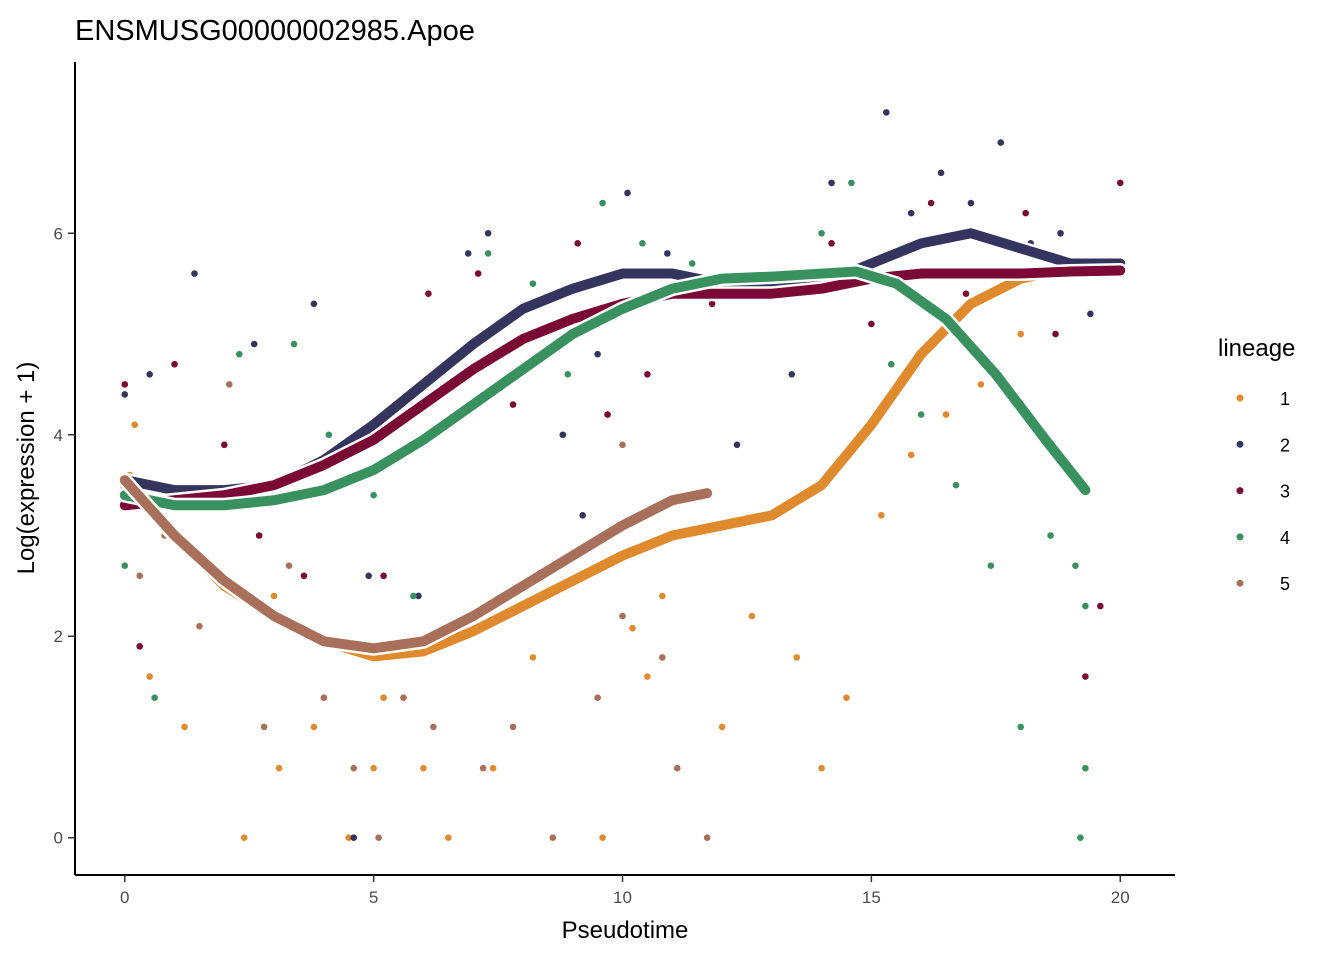 The width and height of the screenshot is (1344, 965). Describe the element at coordinates (625, 930) in the screenshot. I see `x-axis-label: Pseudotime` at that location.